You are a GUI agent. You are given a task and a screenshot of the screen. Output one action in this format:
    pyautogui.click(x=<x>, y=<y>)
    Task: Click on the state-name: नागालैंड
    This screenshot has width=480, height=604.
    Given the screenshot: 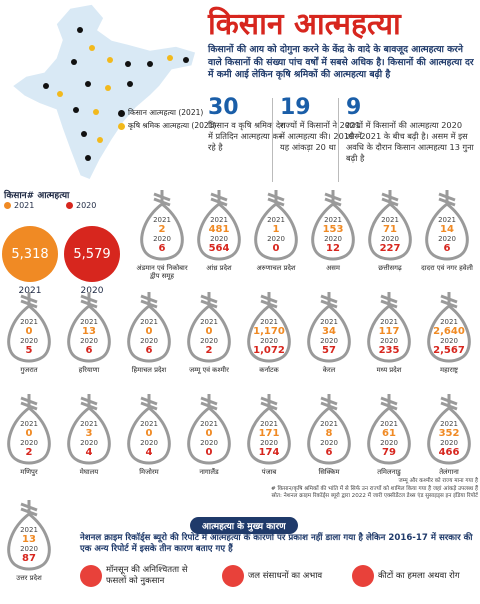 What is the action you would take?
    pyautogui.click(x=209, y=472)
    